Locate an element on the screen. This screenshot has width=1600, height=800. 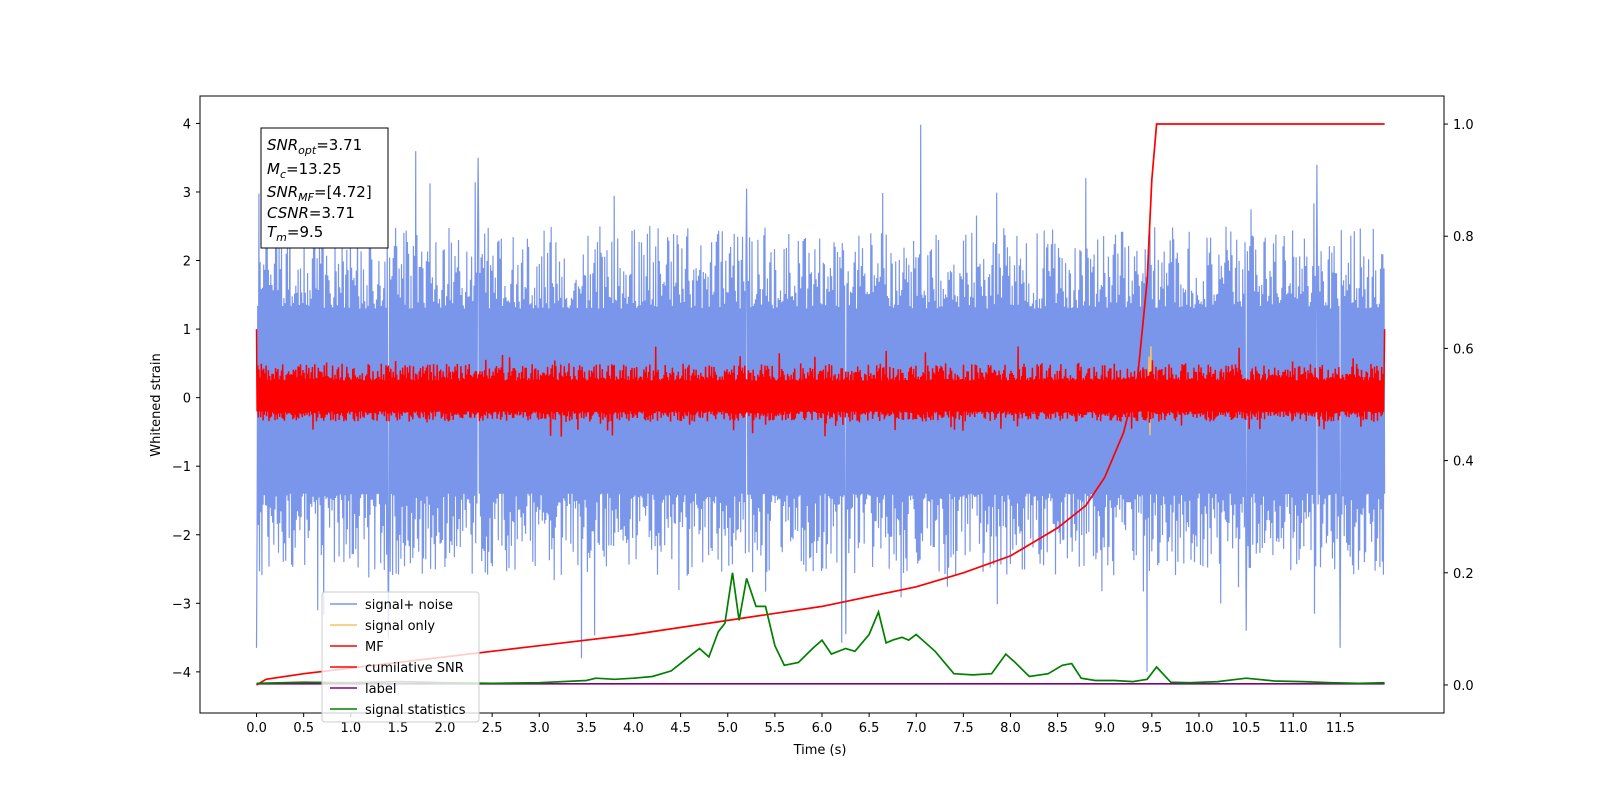
y2-tick-label: 0.2 is located at coordinates (1463, 574).